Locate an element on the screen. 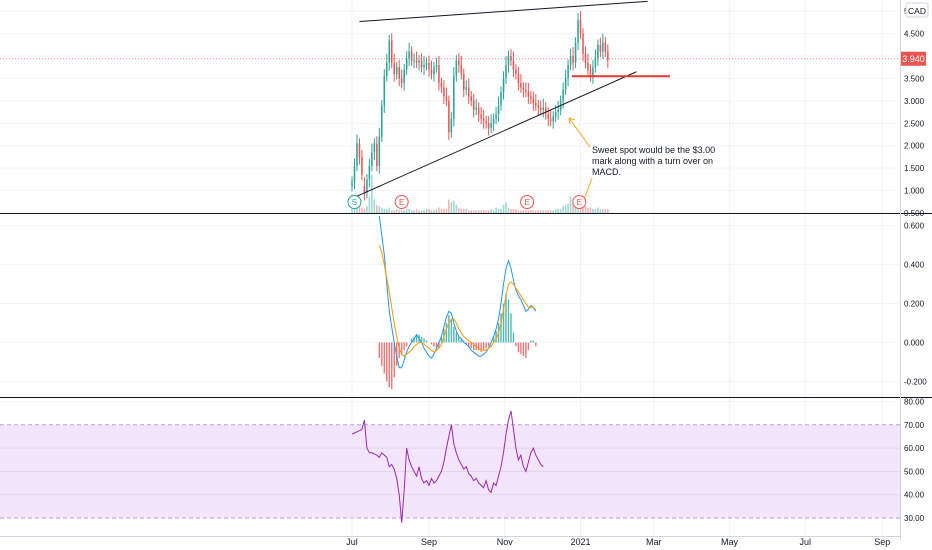  y-tick-label: 0.400 is located at coordinates (914, 265).